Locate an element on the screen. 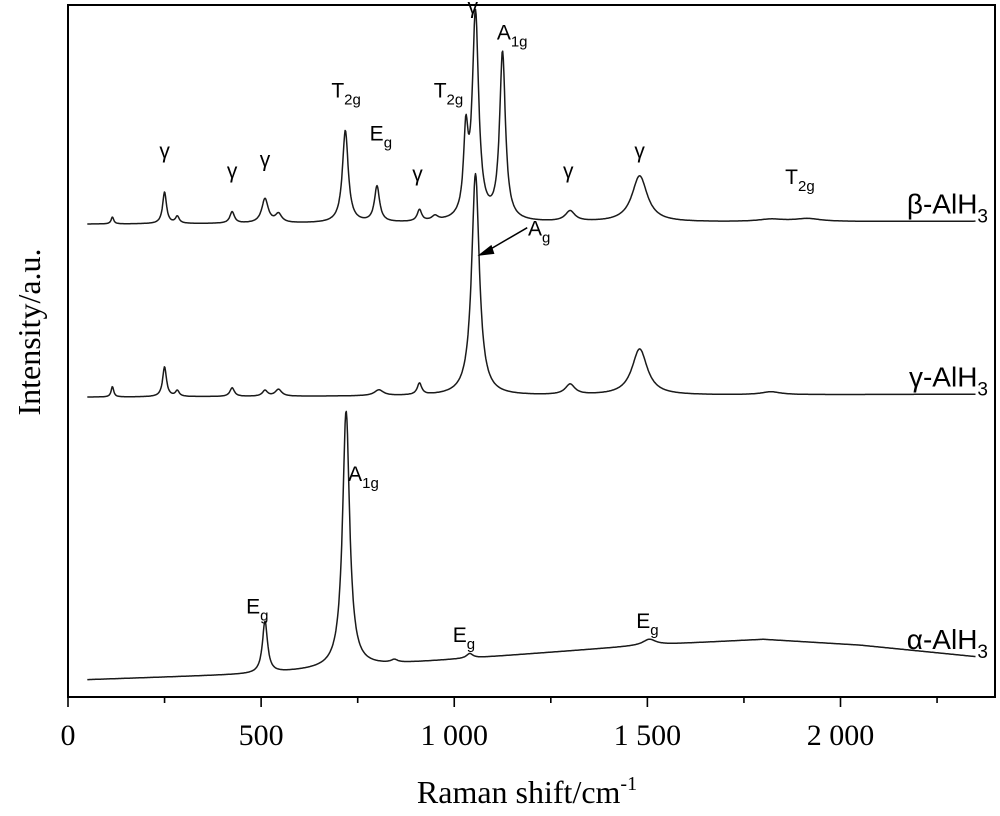 Image resolution: width=1000 pixels, height=816 pixels. x-tick-label: 1 500 is located at coordinates (648, 735).